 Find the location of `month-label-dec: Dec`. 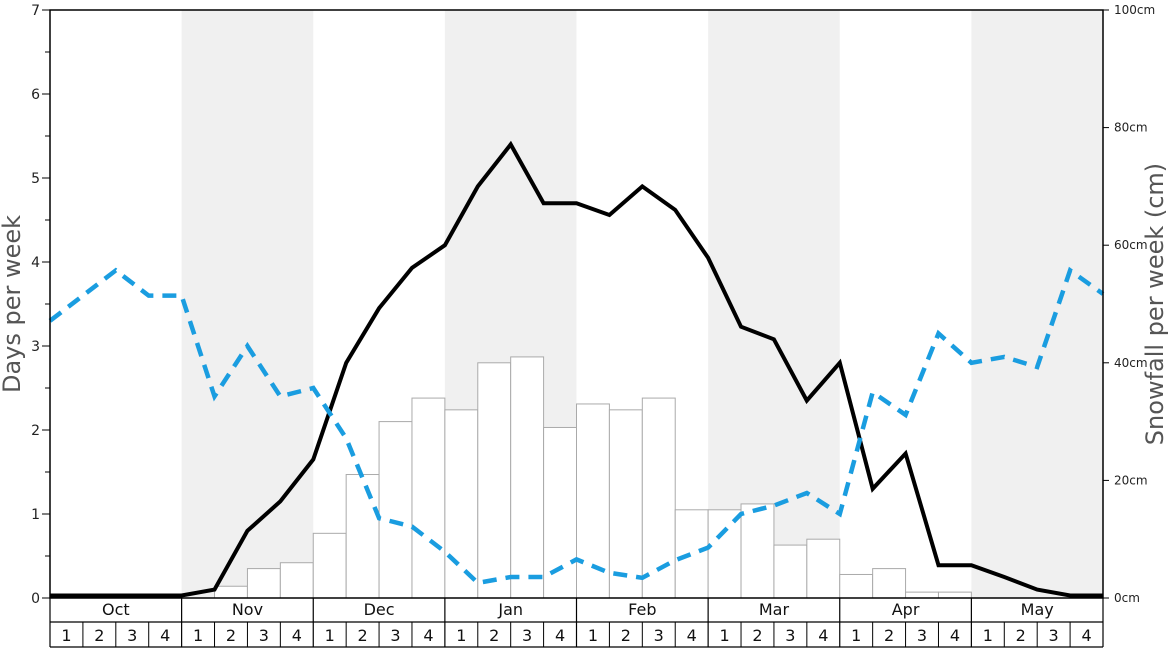

month-label-dec: Dec is located at coordinates (379, 609).